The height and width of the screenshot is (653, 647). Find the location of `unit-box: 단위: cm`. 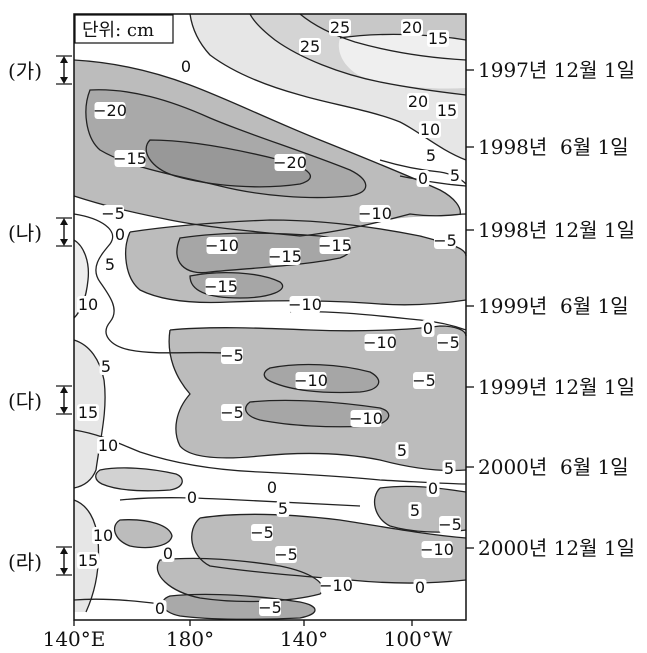

unit-box: 단위: cm is located at coordinates (124, 29).